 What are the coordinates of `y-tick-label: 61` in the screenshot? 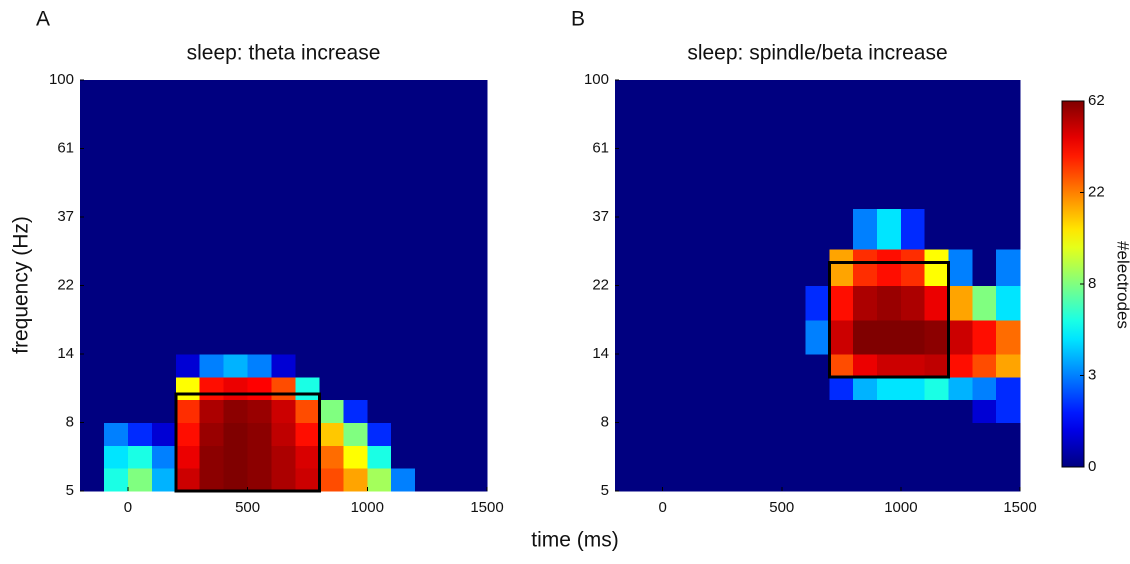 It's located at (600, 147).